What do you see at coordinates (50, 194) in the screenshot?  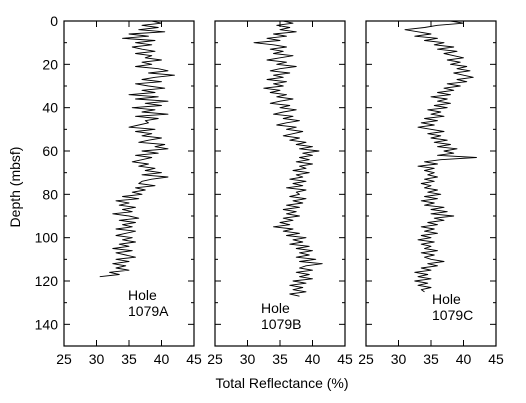 I see `y-tick-label: 80` at bounding box center [50, 194].